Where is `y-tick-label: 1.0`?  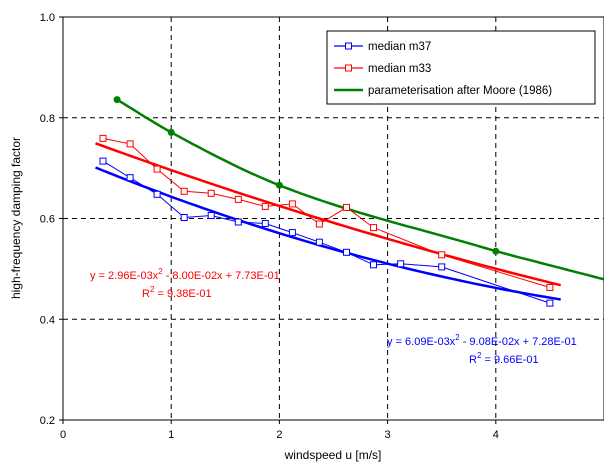
y-tick-label: 1.0 is located at coordinates (47, 18).